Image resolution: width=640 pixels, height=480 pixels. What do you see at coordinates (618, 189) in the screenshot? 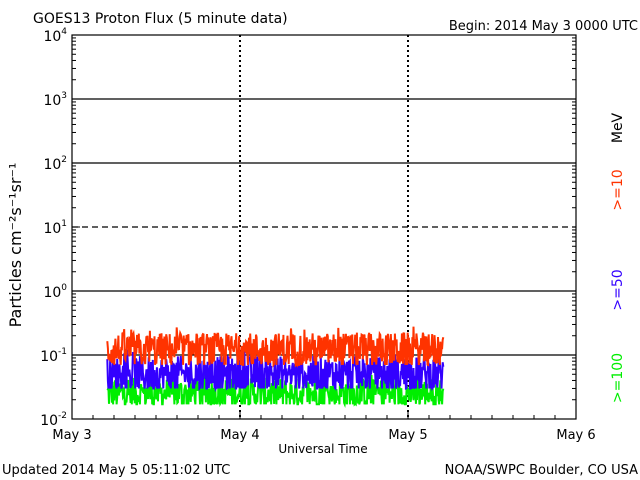
I see `legend-item: >=10` at bounding box center [618, 189].